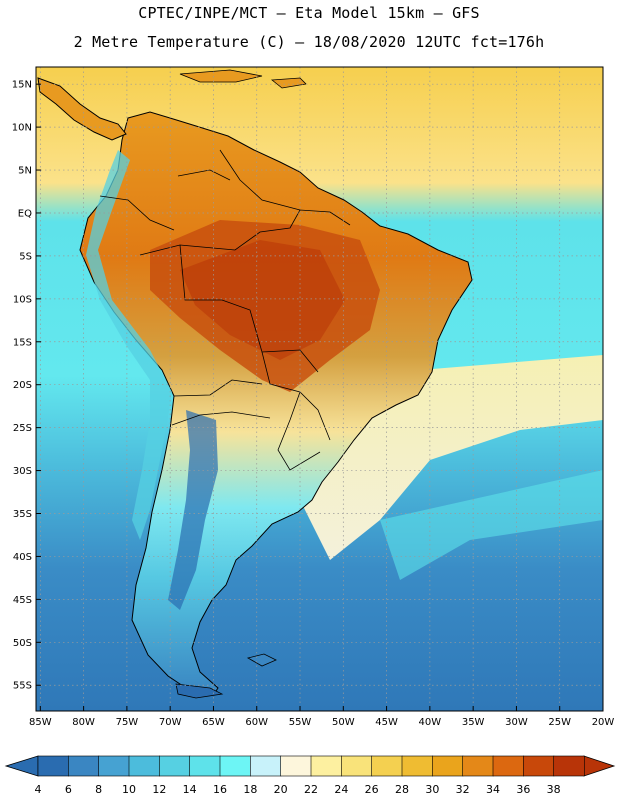 This screenshot has width=618, height=800. What do you see at coordinates (22, 600) in the screenshot?
I see `lat-label: 45S` at bounding box center [22, 600].